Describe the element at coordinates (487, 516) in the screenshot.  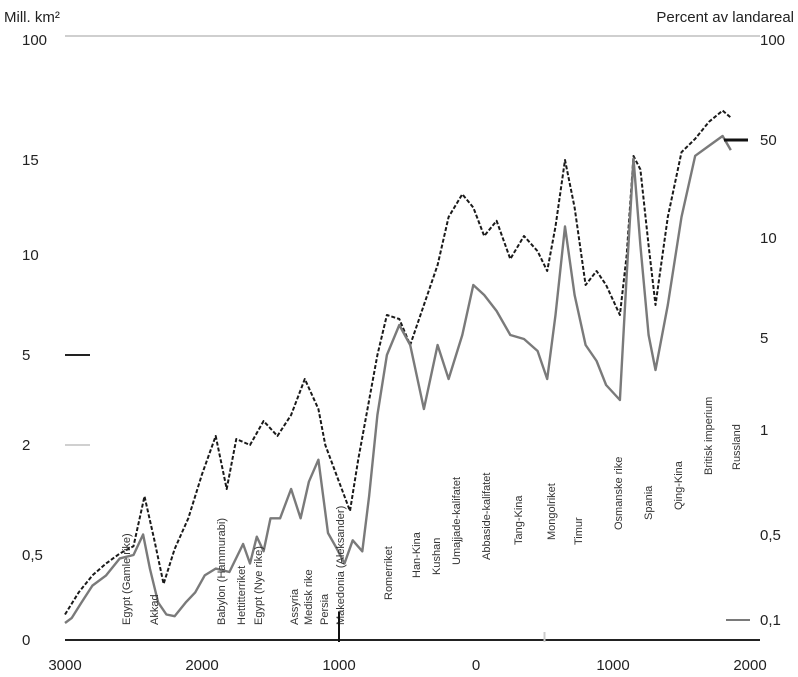
I see `empire-label: Abbaside-kalifatet` at that location.